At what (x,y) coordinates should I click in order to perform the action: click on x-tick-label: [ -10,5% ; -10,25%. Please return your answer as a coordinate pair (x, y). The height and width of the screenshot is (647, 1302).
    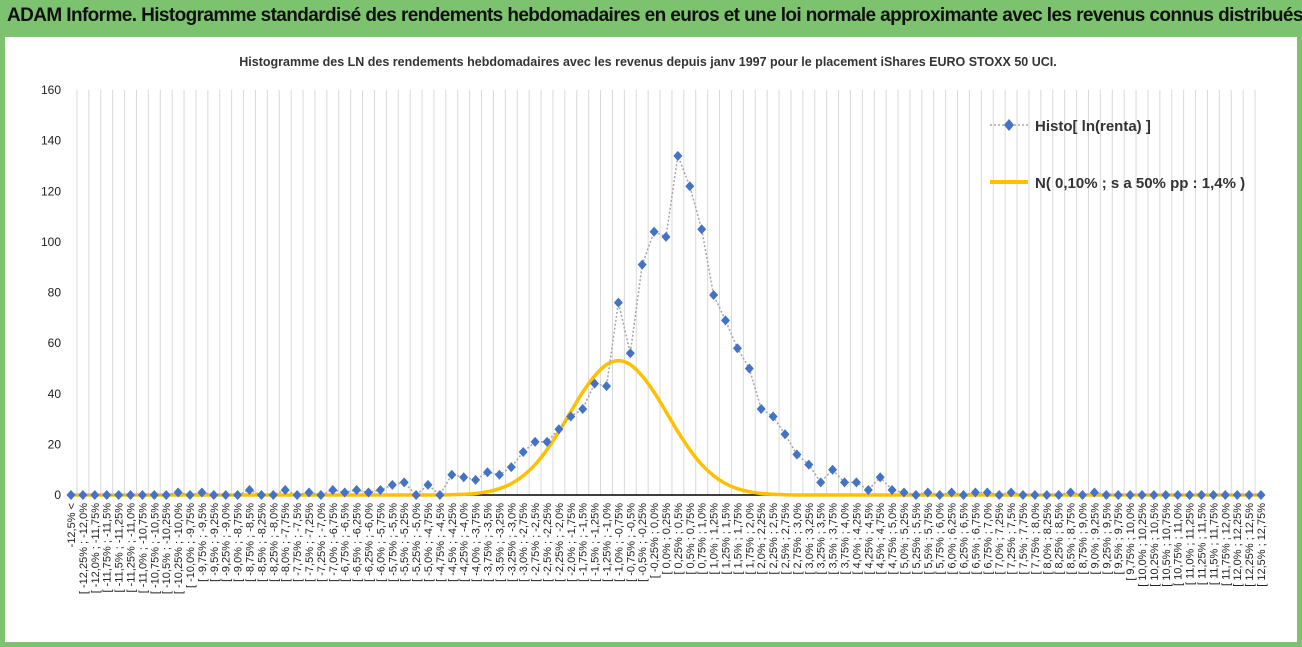
    Looking at the image, I should click on (167, 548).